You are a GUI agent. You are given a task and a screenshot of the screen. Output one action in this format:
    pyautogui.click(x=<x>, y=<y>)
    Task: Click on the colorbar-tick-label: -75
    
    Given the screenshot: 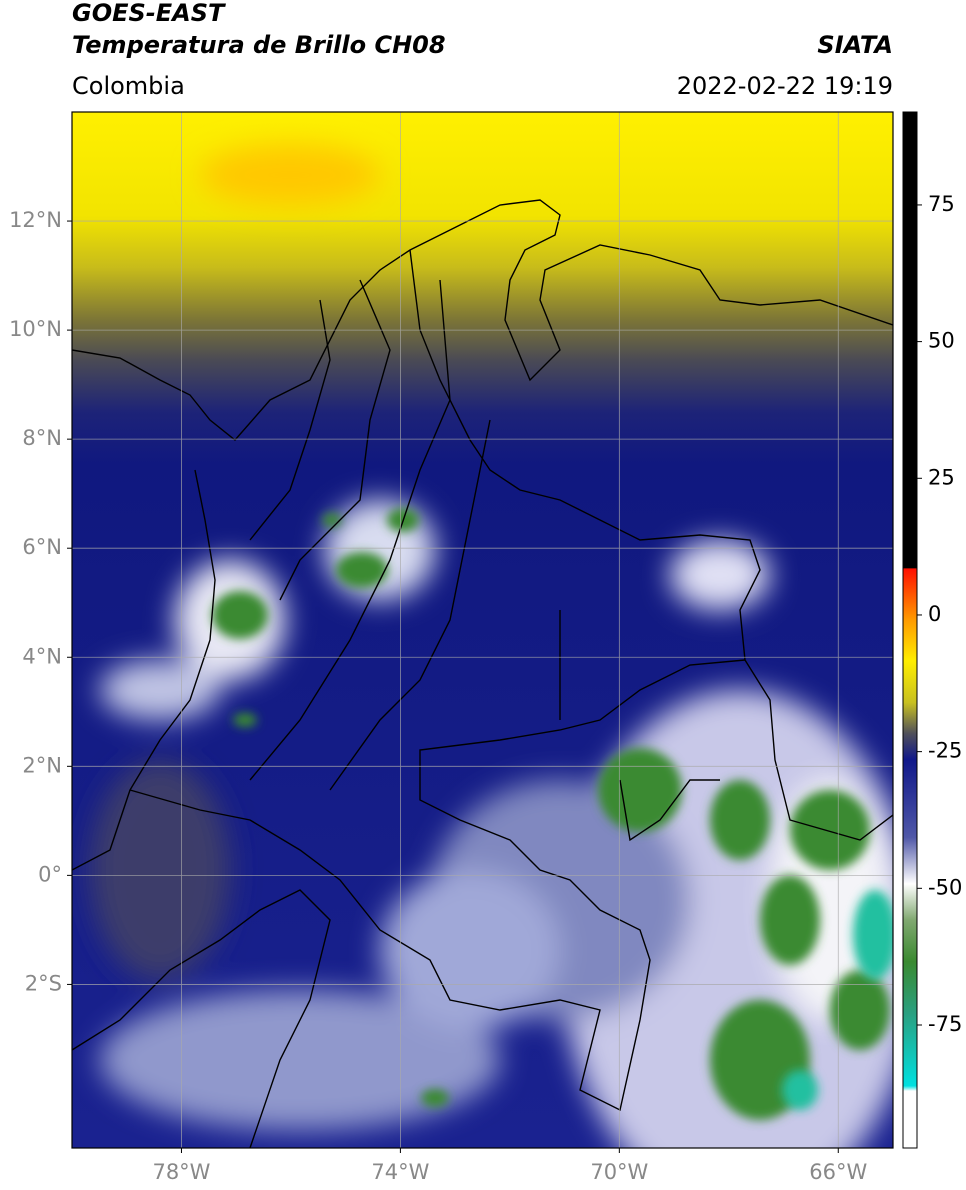 What is the action you would take?
    pyautogui.click(x=945, y=1024)
    